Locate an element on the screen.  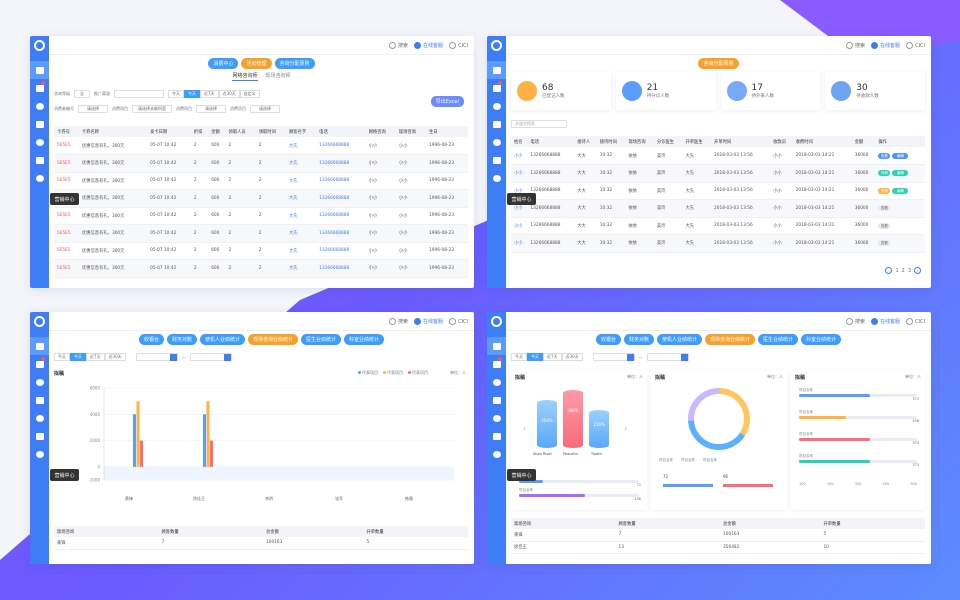
level-select: 全 is located at coordinates (82, 94).